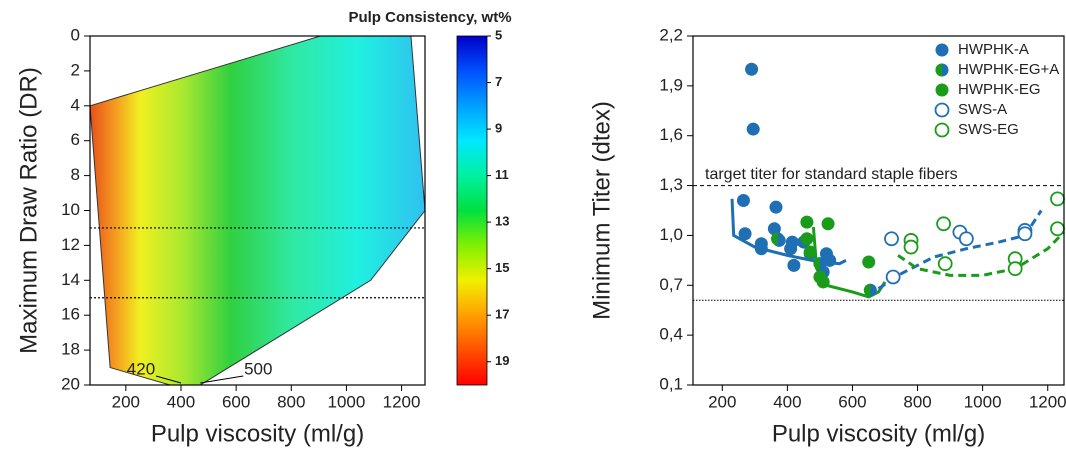  What do you see at coordinates (502, 360) in the screenshot?
I see `colorbar-tick-label: 19` at bounding box center [502, 360].